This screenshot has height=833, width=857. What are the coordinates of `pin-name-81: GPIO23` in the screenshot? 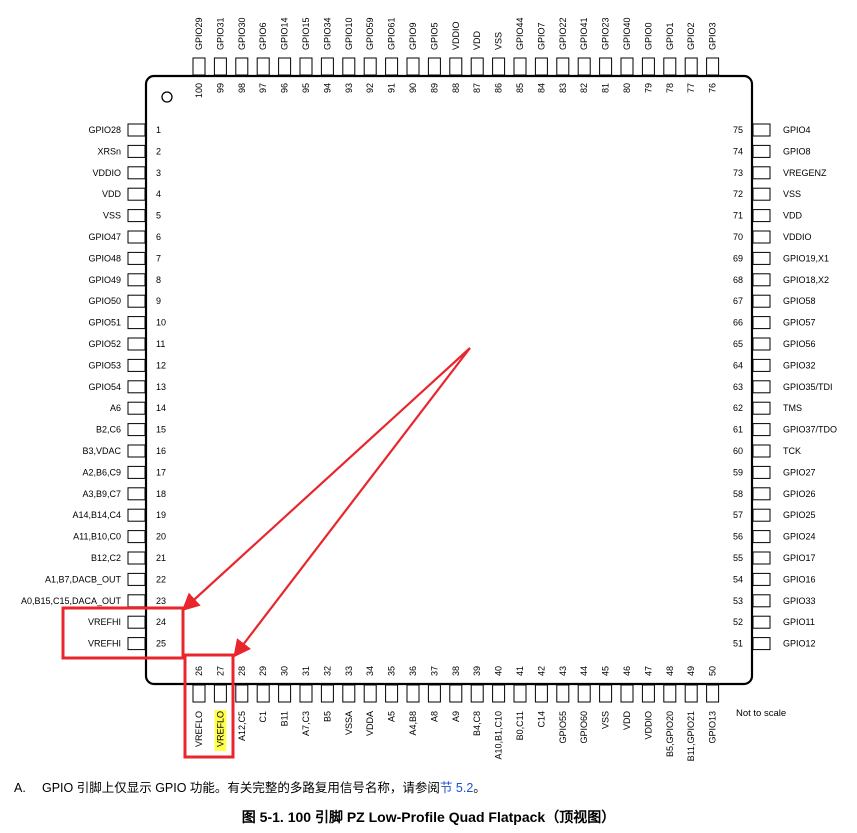 It's located at (606, 33).